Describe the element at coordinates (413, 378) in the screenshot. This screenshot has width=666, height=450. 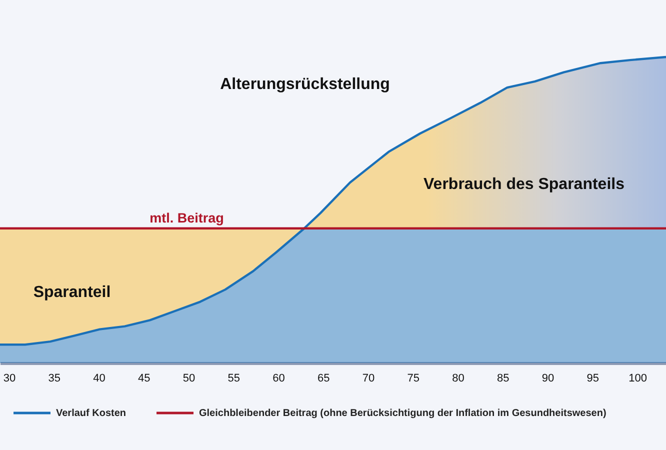
I see `x-tick-label: 75` at that location.